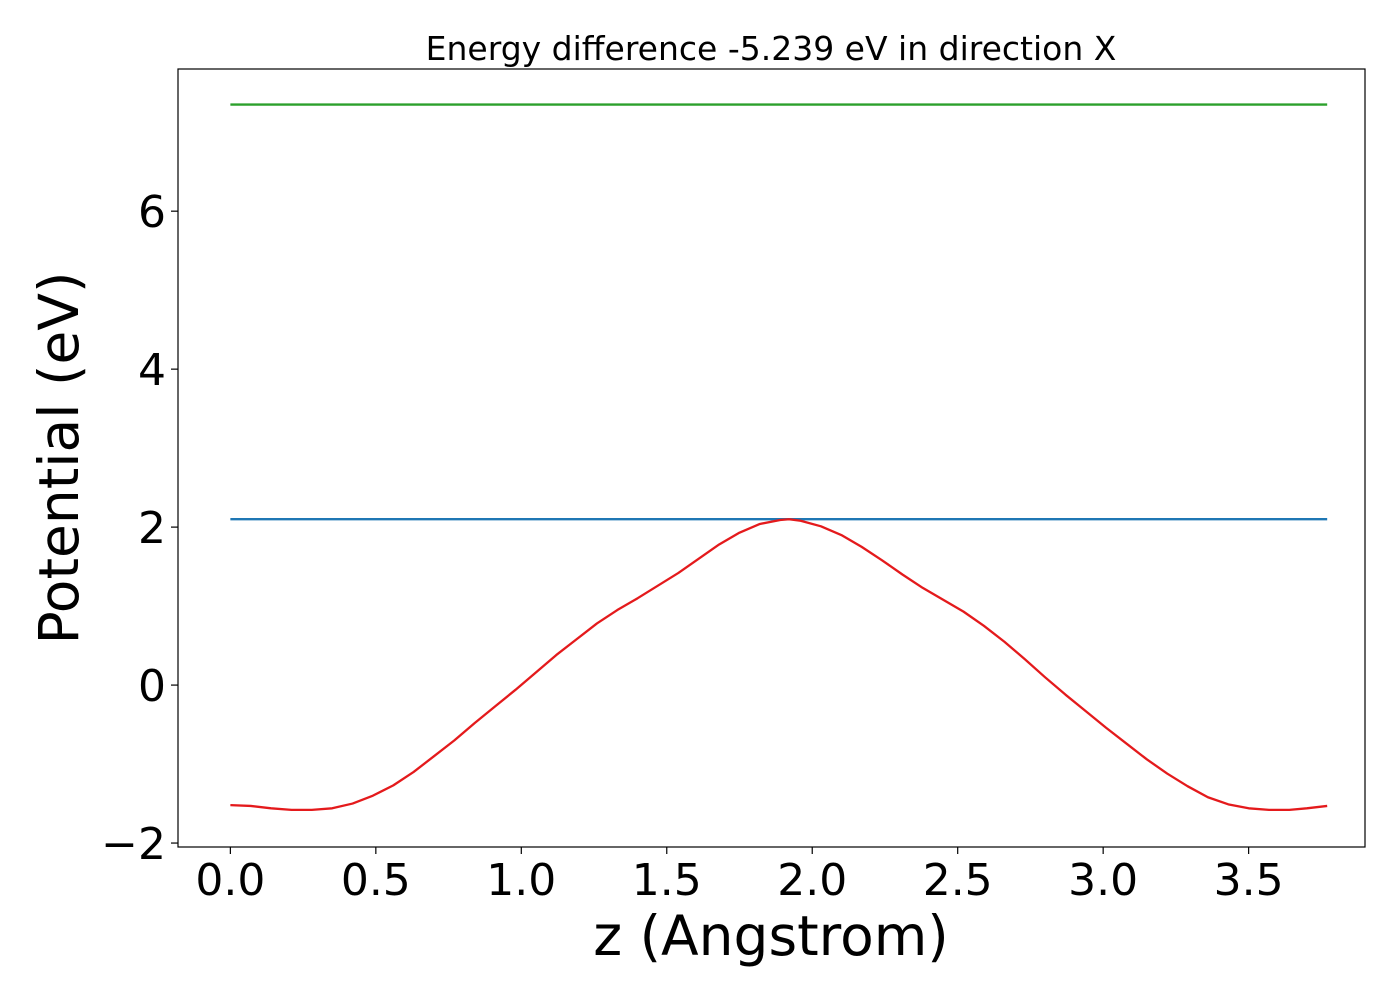 The width and height of the screenshot is (1400, 1000). I want to click on x-tick-label: 0.5, so click(376, 880).